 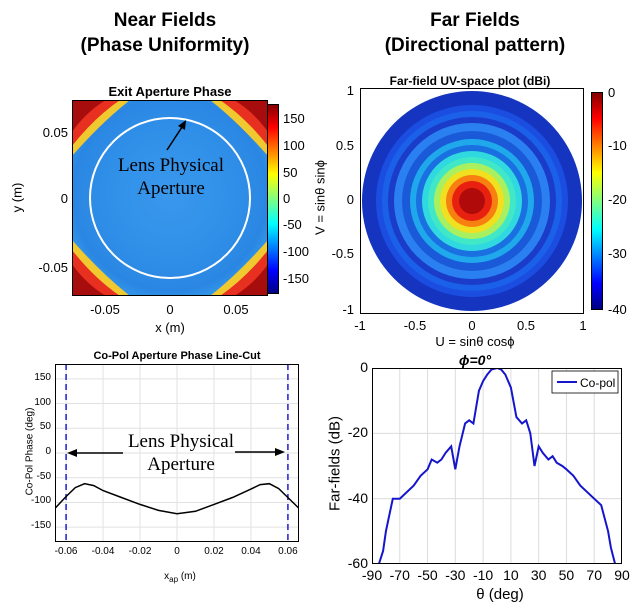 What do you see at coordinates (101, 268) in the screenshot?
I see `phase-corner-bl` at bounding box center [101, 268].